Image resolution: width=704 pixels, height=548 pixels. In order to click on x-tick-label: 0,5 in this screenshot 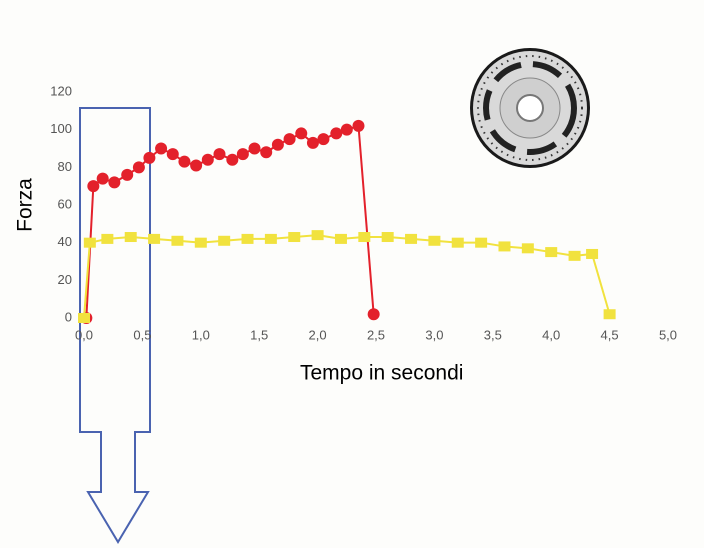, I will do `click(142, 334)`.